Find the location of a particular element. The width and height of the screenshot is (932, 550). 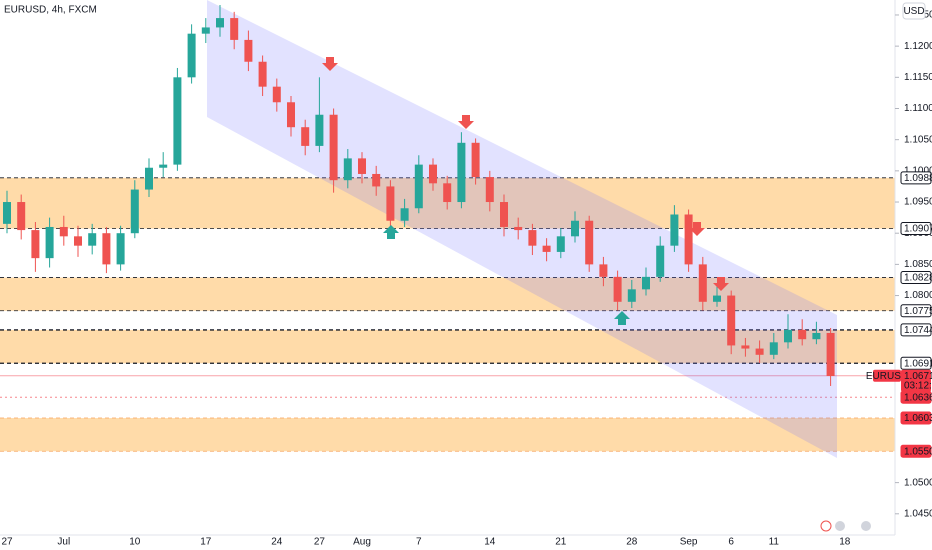

symbol-label: EURUSD is located at coordinates (887, 376).